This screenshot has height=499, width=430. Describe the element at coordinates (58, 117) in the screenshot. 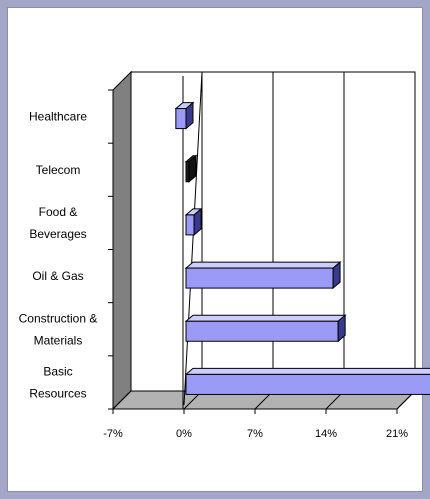

I see `category-label: Healthcare` at that location.